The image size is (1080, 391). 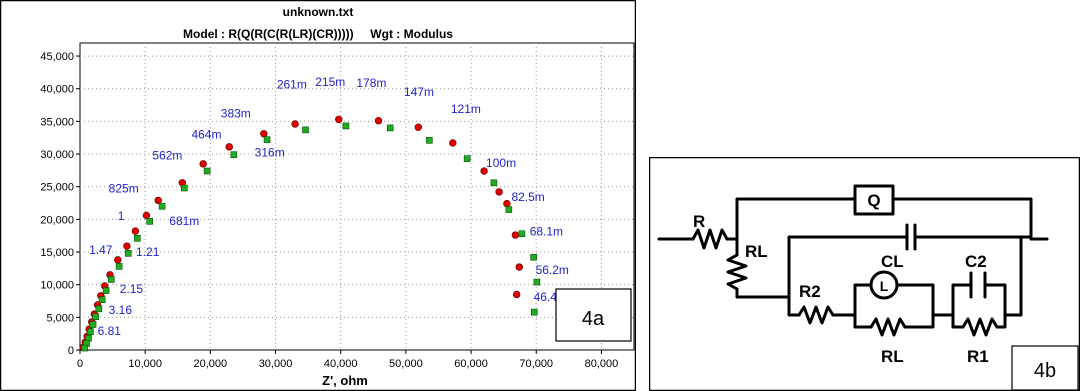 I want to click on y-tick-label: 5,000, so click(x=60, y=318).